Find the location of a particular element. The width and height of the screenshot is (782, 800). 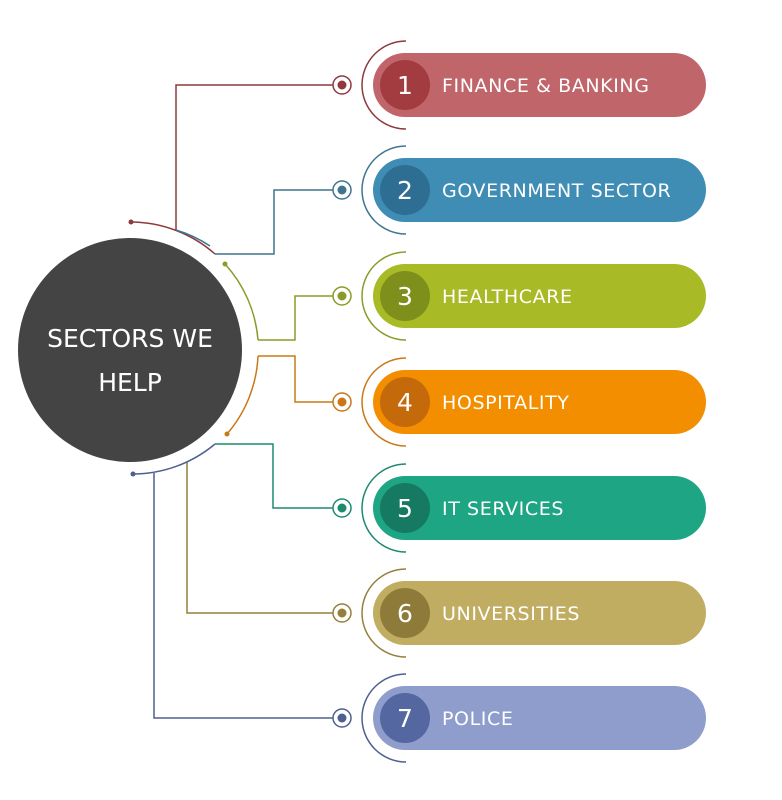

hub-circle is located at coordinates (130, 350).